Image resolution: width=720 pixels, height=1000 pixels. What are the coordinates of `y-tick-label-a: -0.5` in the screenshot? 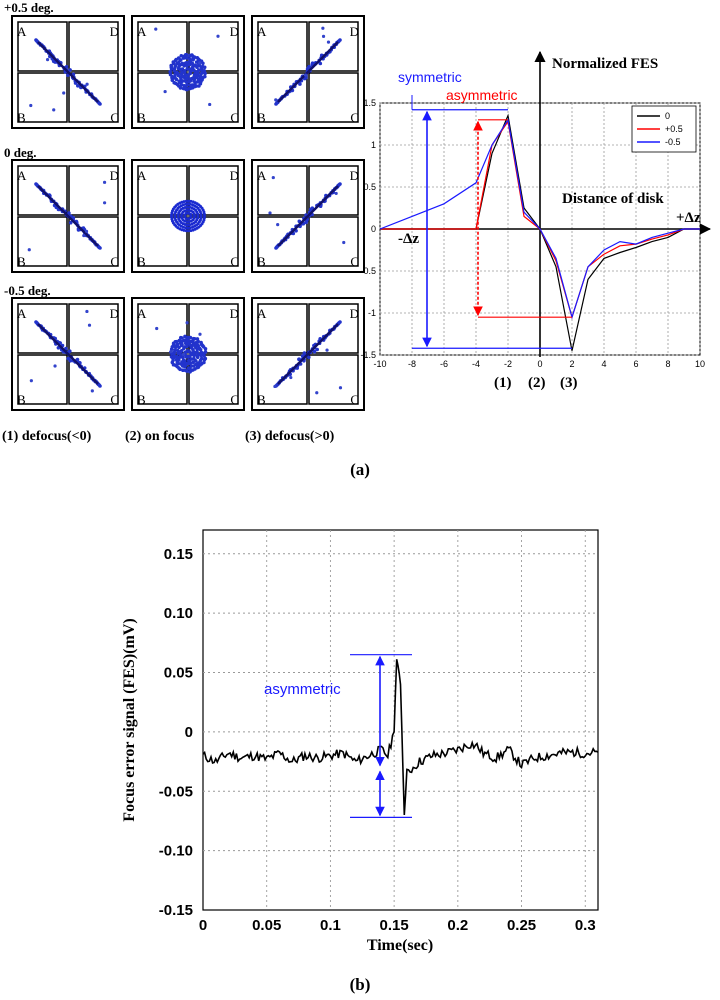 It's located at (368, 271).